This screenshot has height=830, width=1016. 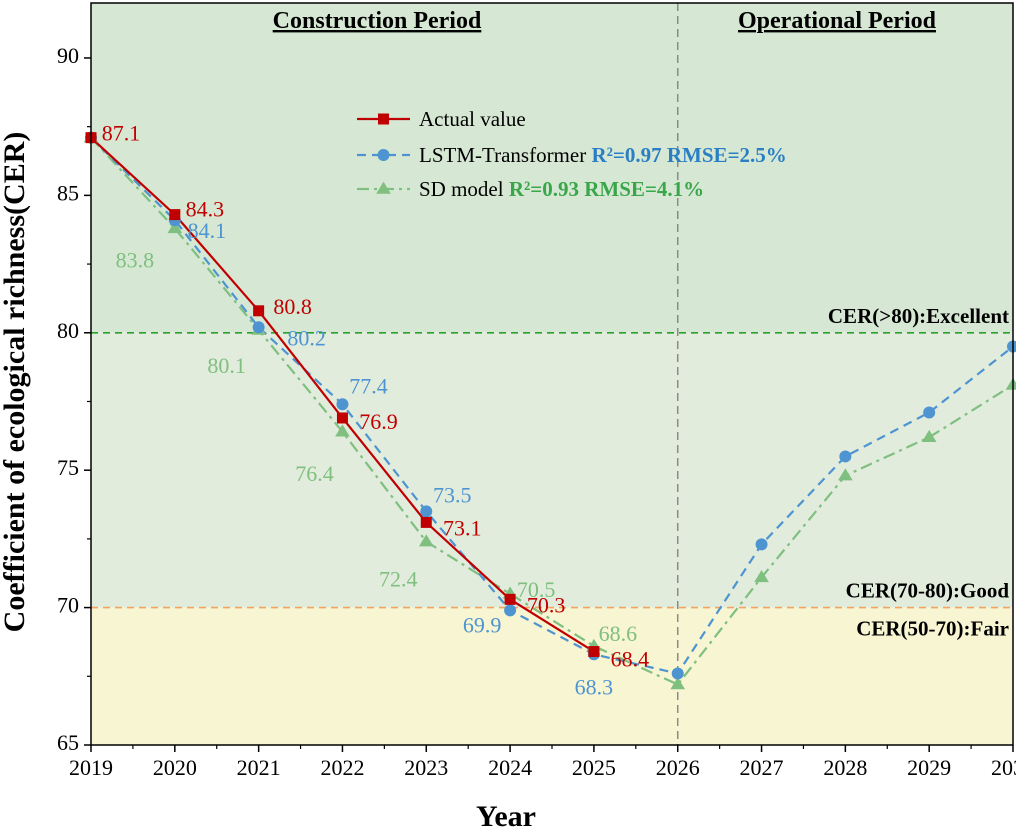 What do you see at coordinates (342, 404) in the screenshot?
I see `marker-s1-2022` at bounding box center [342, 404].